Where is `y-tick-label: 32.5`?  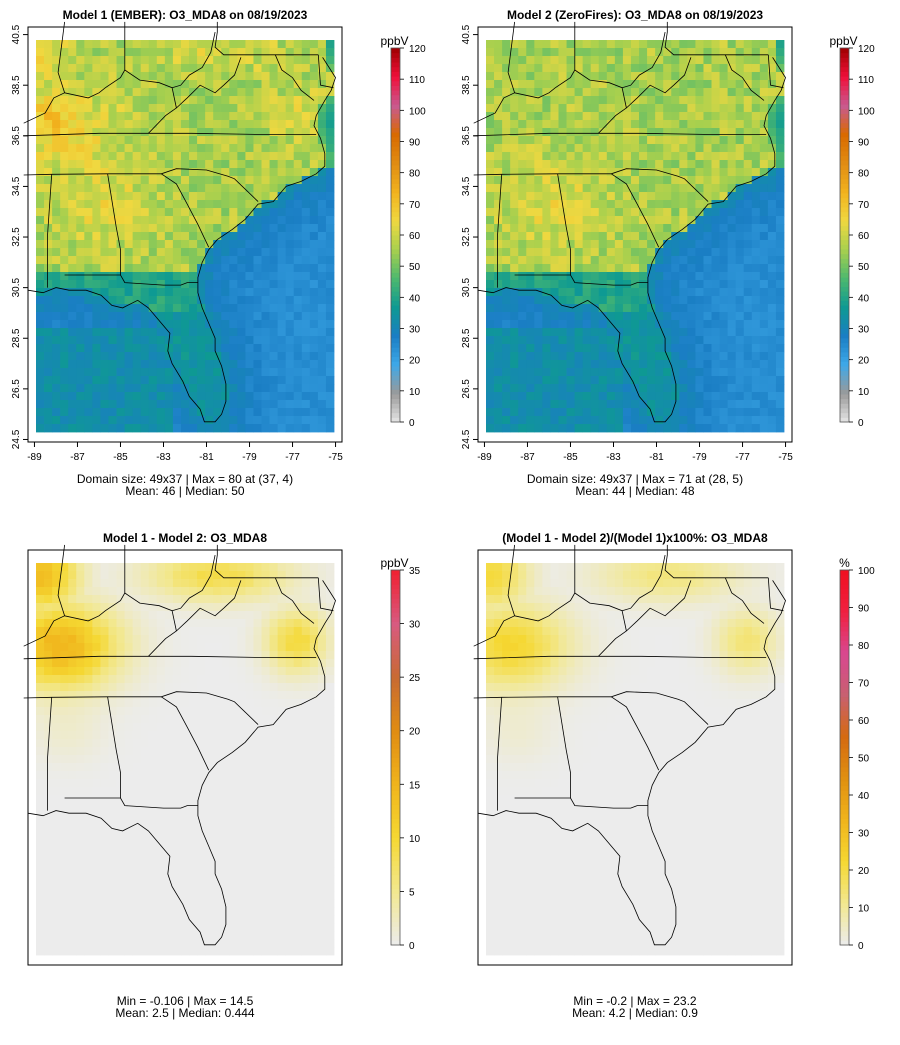 y-tick-label: 32.5 is located at coordinates (16, 237).